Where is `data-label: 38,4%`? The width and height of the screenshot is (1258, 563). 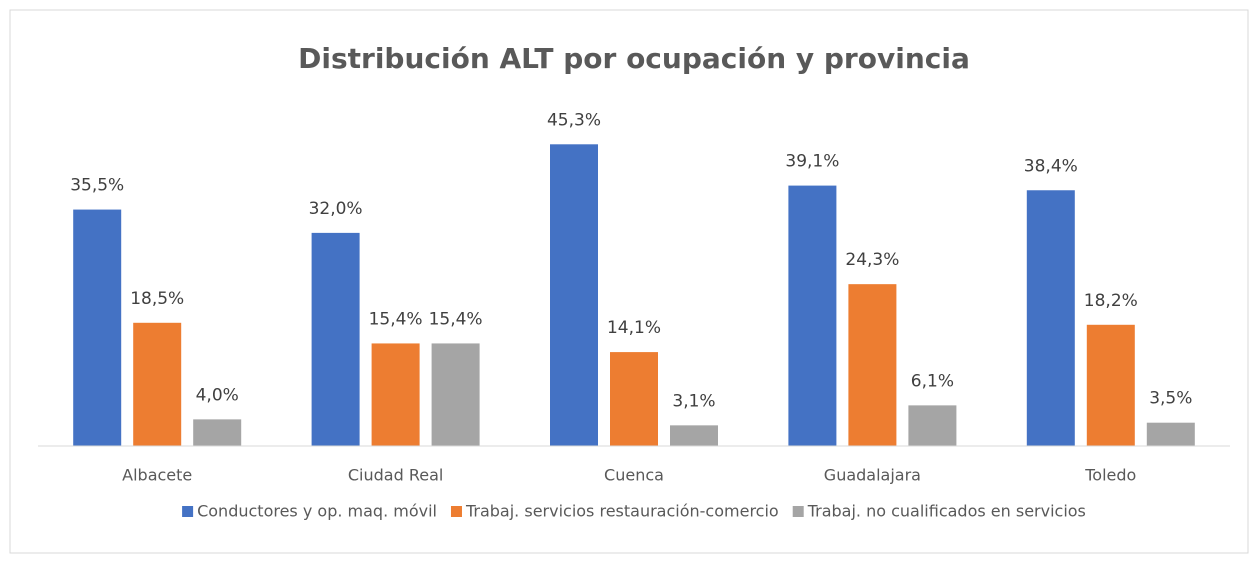 data-label: 38,4% is located at coordinates (1051, 166).